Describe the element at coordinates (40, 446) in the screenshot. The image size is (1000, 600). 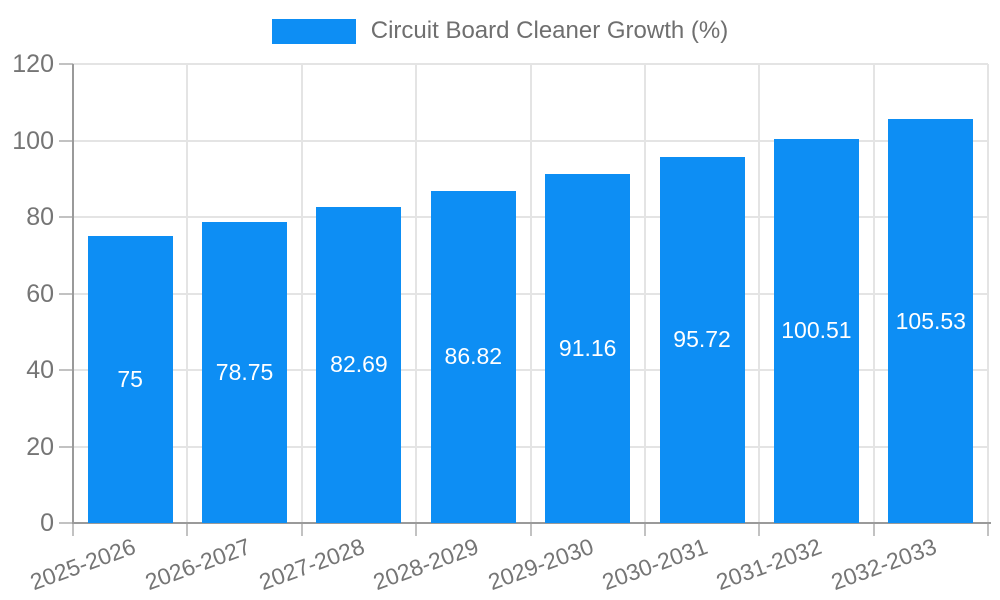
I see `y-axis-label: 20` at that location.